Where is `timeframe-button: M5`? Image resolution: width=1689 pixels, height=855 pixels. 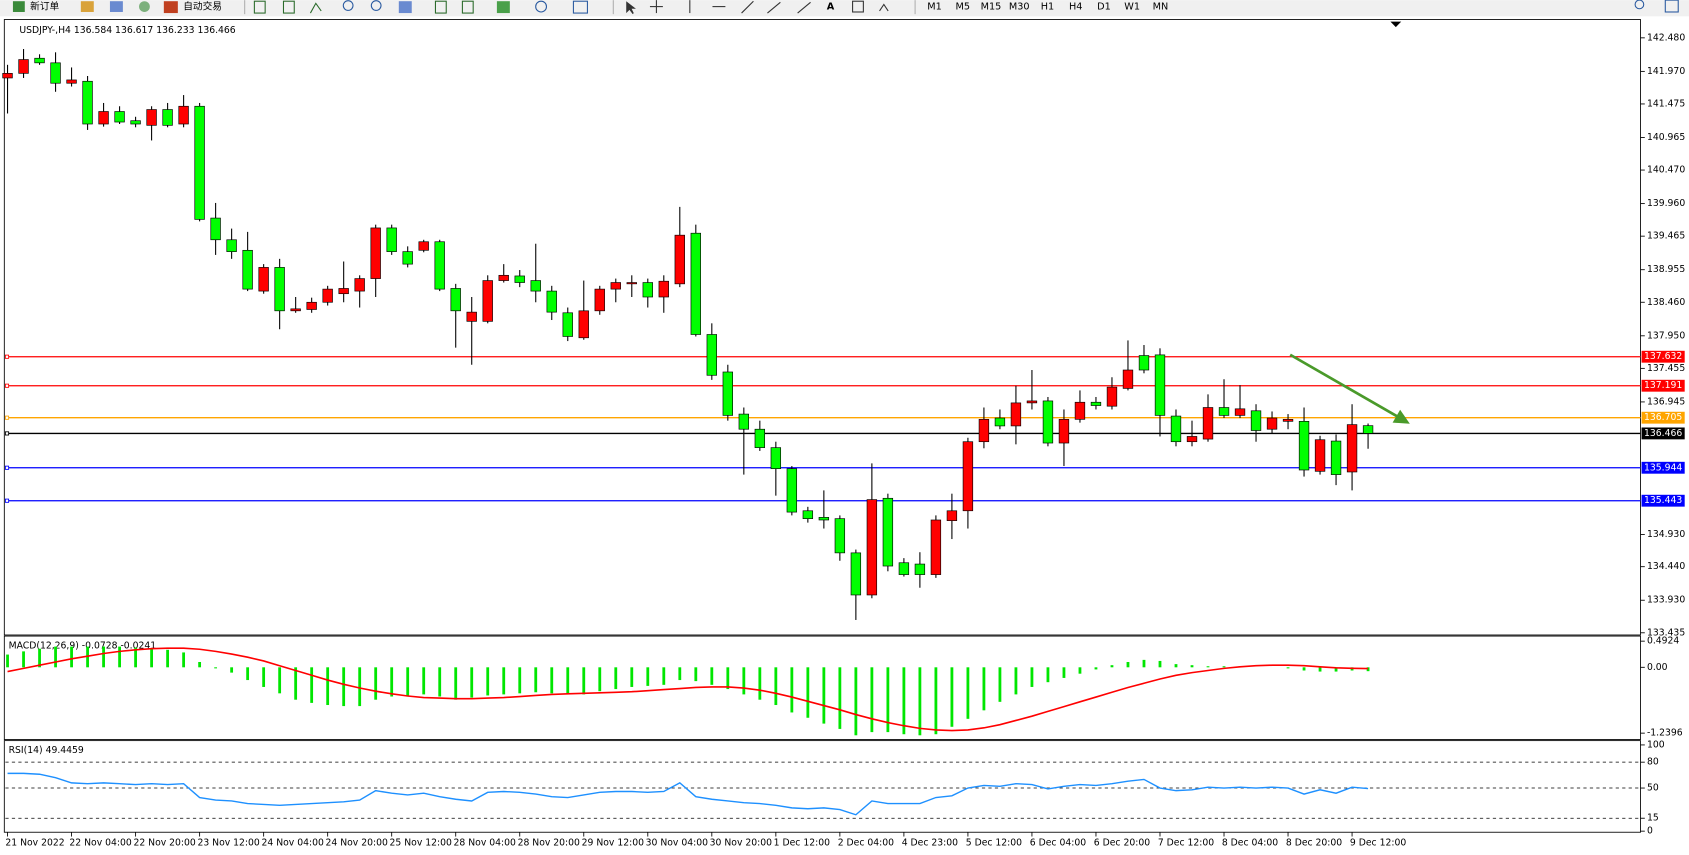
timeframe-button: M5 is located at coordinates (962, 7).